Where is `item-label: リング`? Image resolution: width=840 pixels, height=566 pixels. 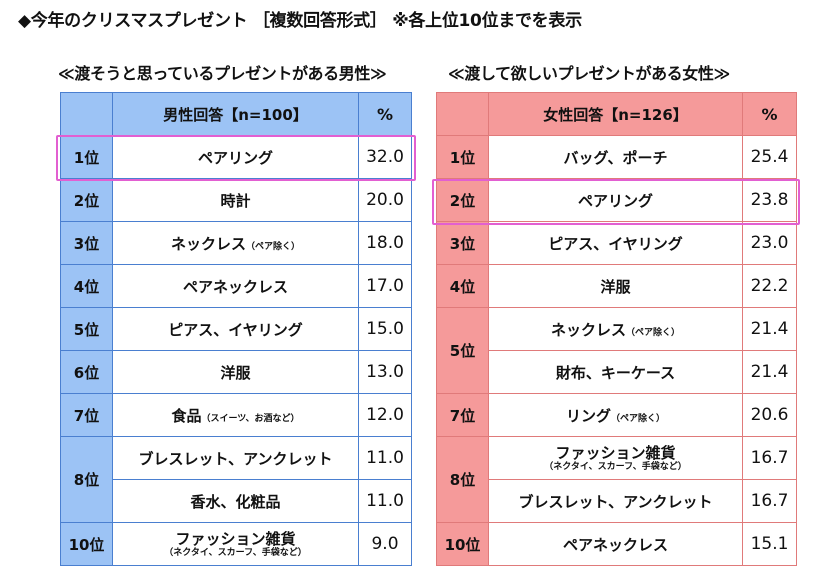
item-label: リング is located at coordinates (588, 415).